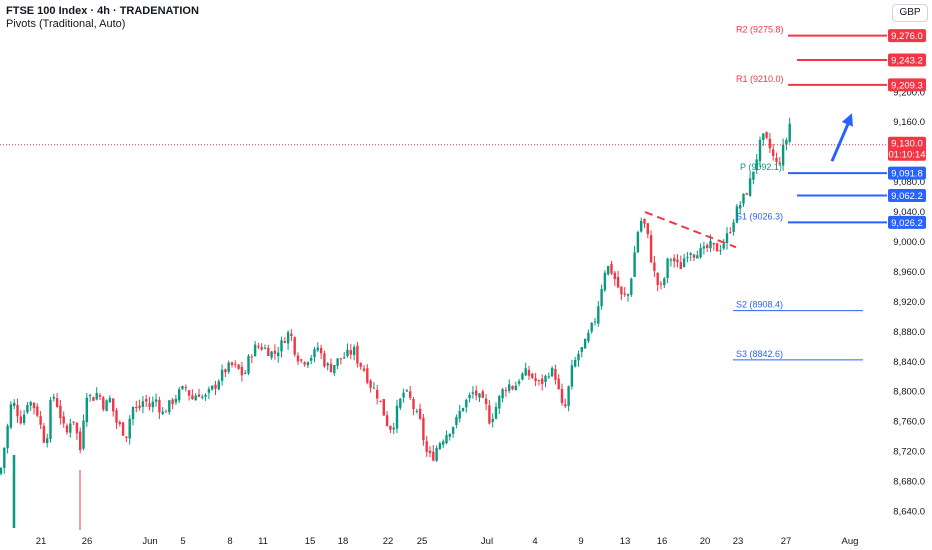  I want to click on x-tick-label: 5, so click(182, 541).